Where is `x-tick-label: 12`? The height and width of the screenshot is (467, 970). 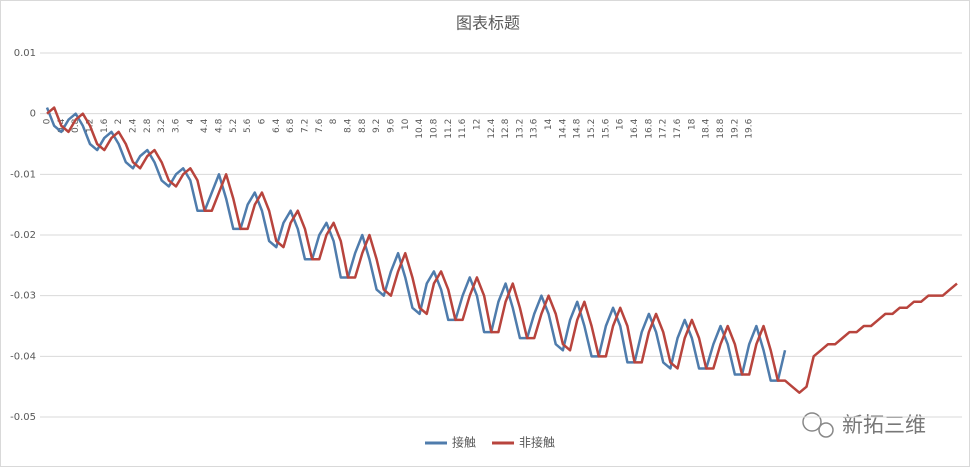 x-tick-label: 12 is located at coordinates (477, 124).